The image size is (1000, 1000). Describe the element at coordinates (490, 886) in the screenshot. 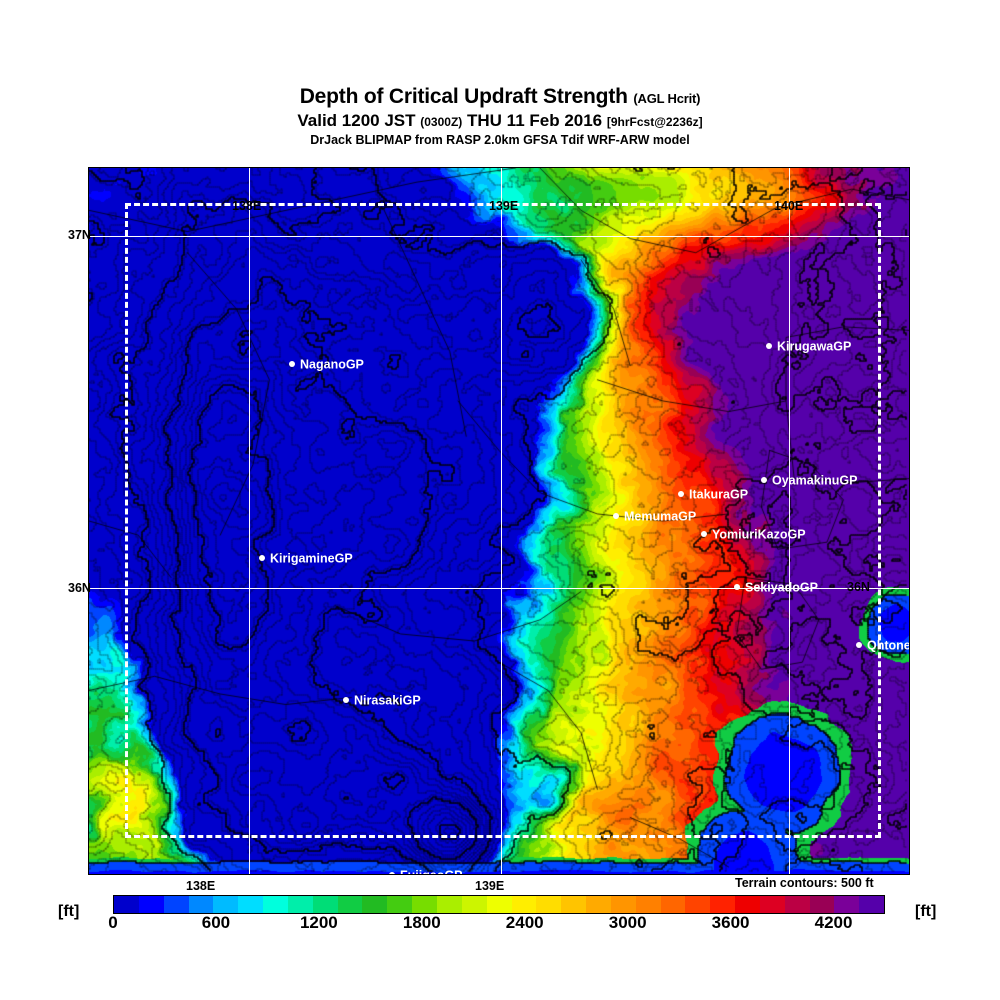

I see `axis-label-139E: 139E` at that location.